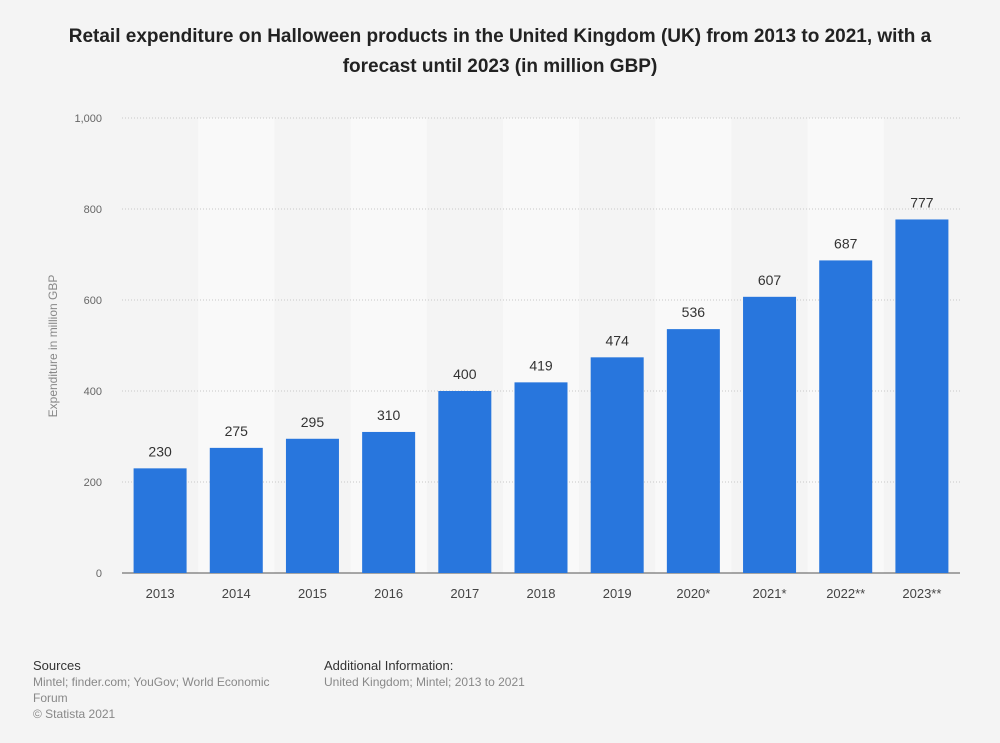 The image size is (1000, 743). Describe the element at coordinates (465, 482) in the screenshot. I see `bar-2017` at that location.